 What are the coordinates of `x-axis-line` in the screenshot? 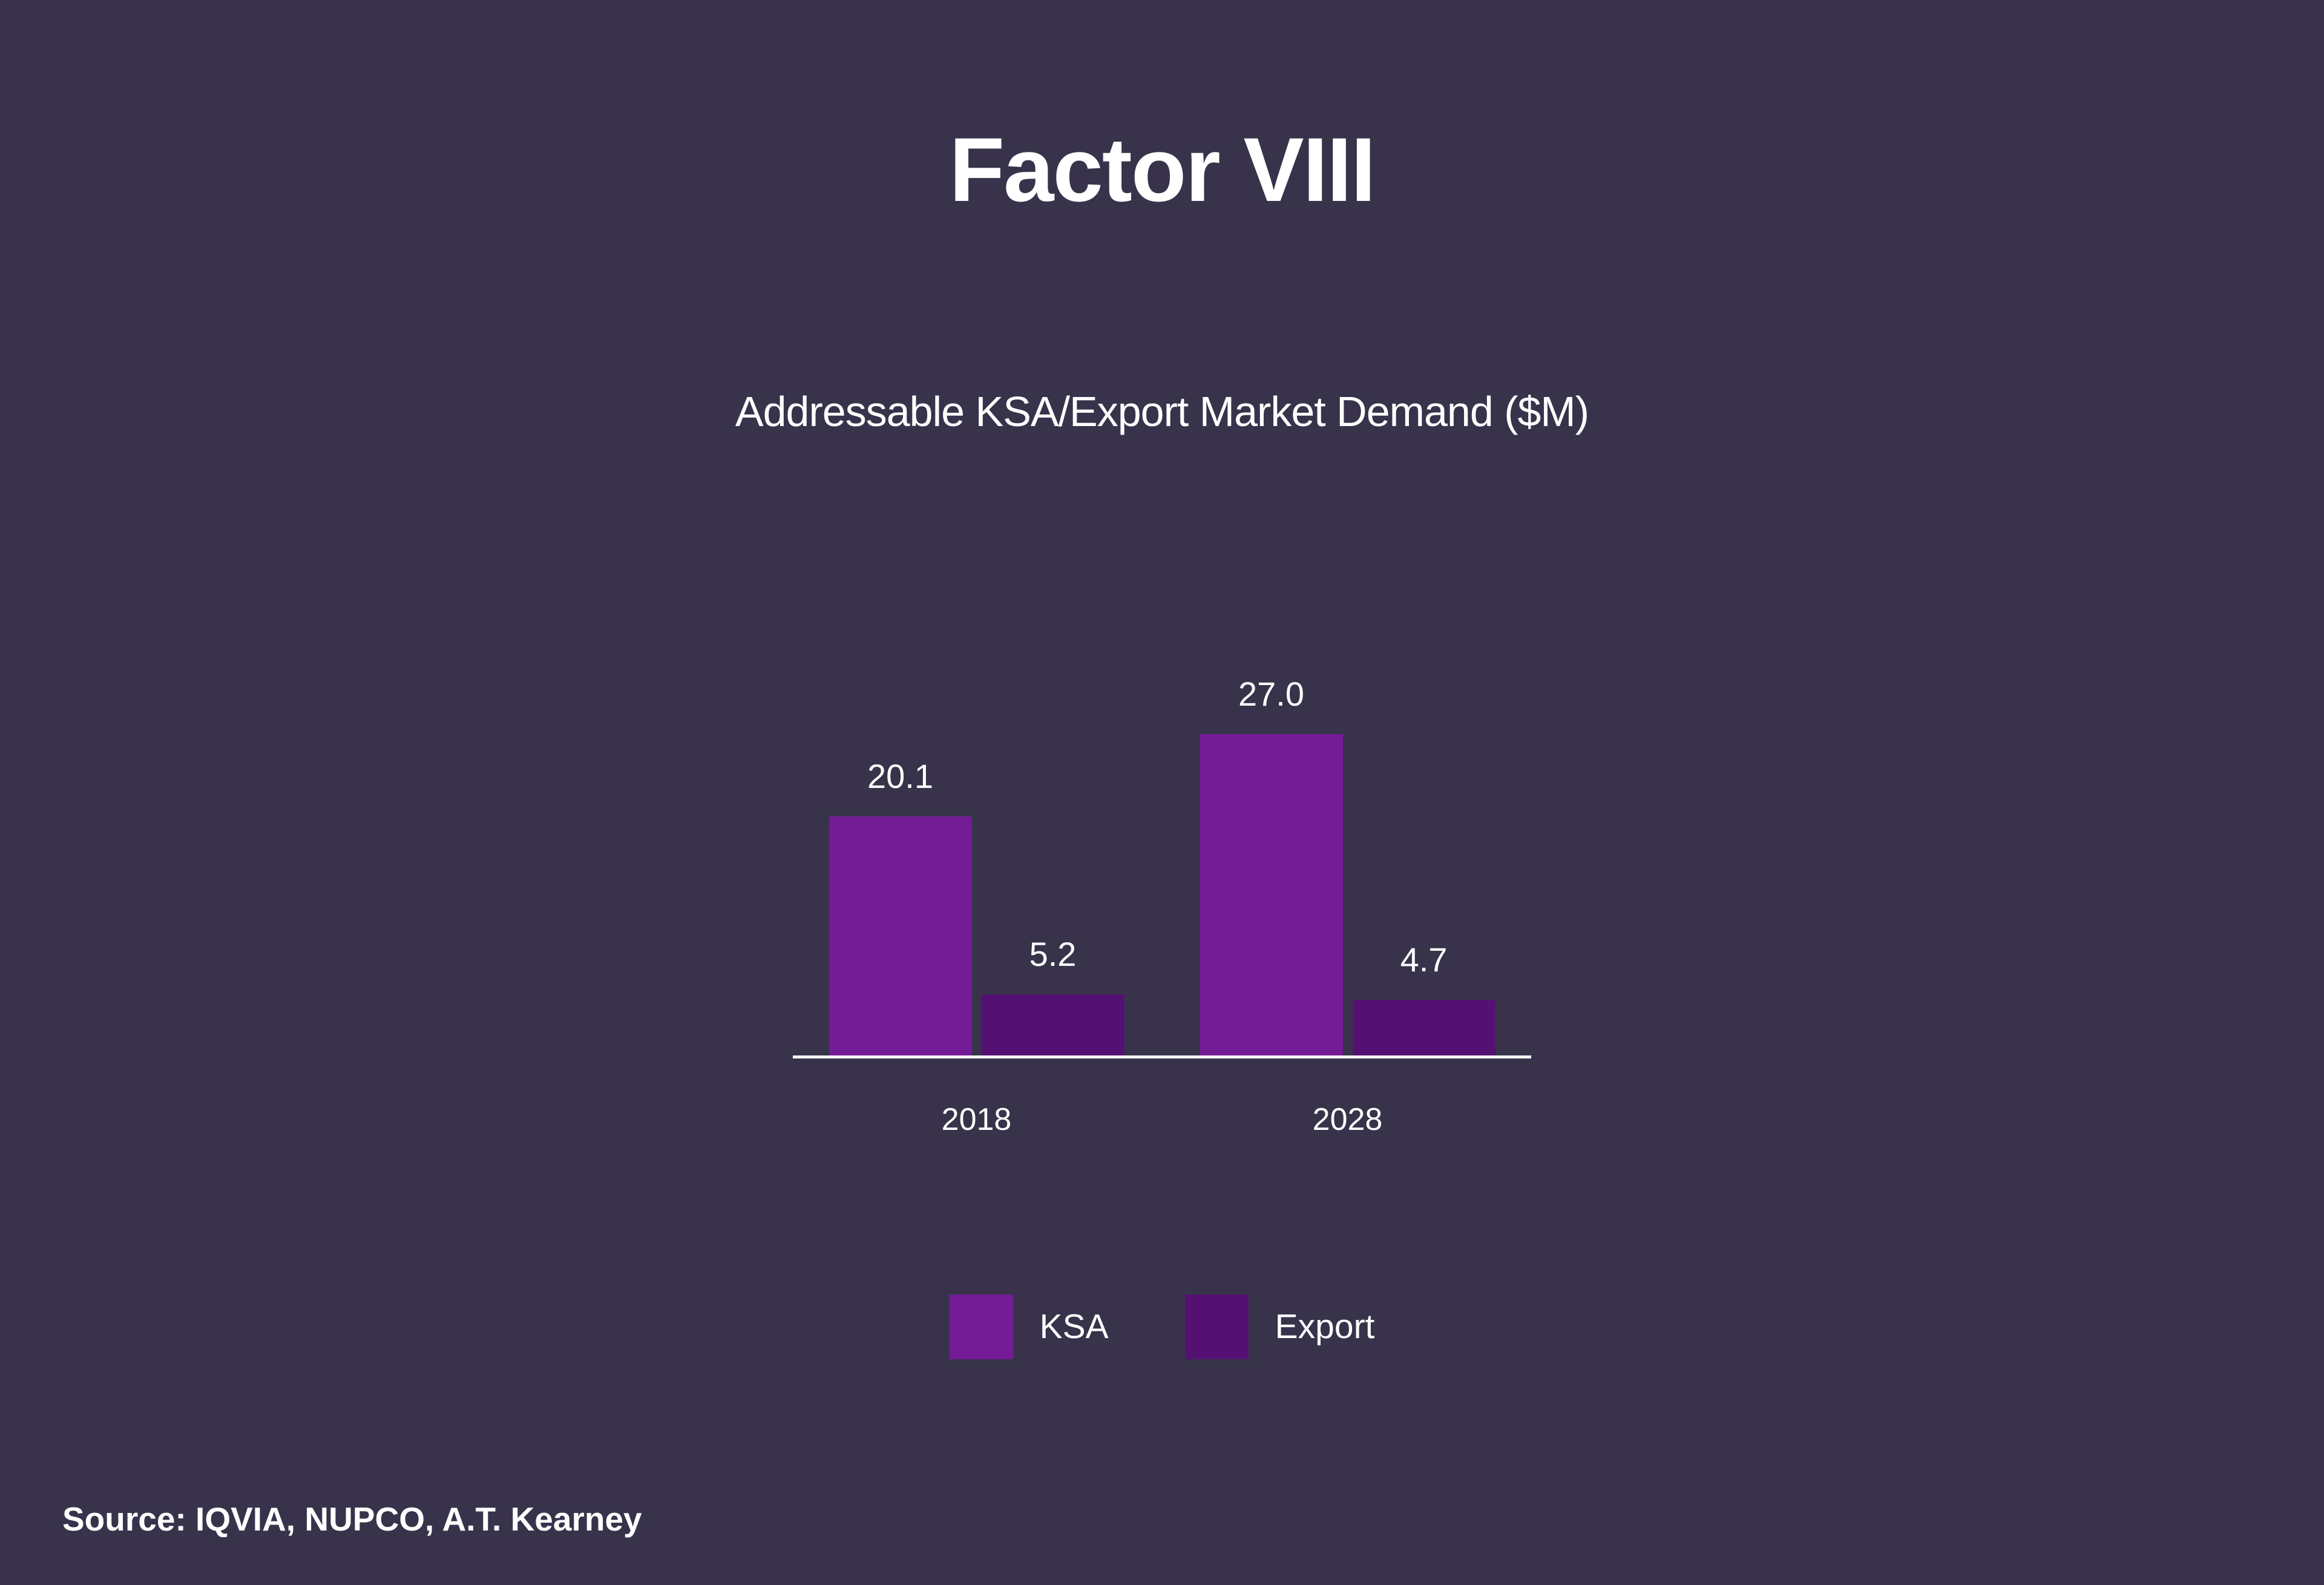 It's located at (1162, 1056).